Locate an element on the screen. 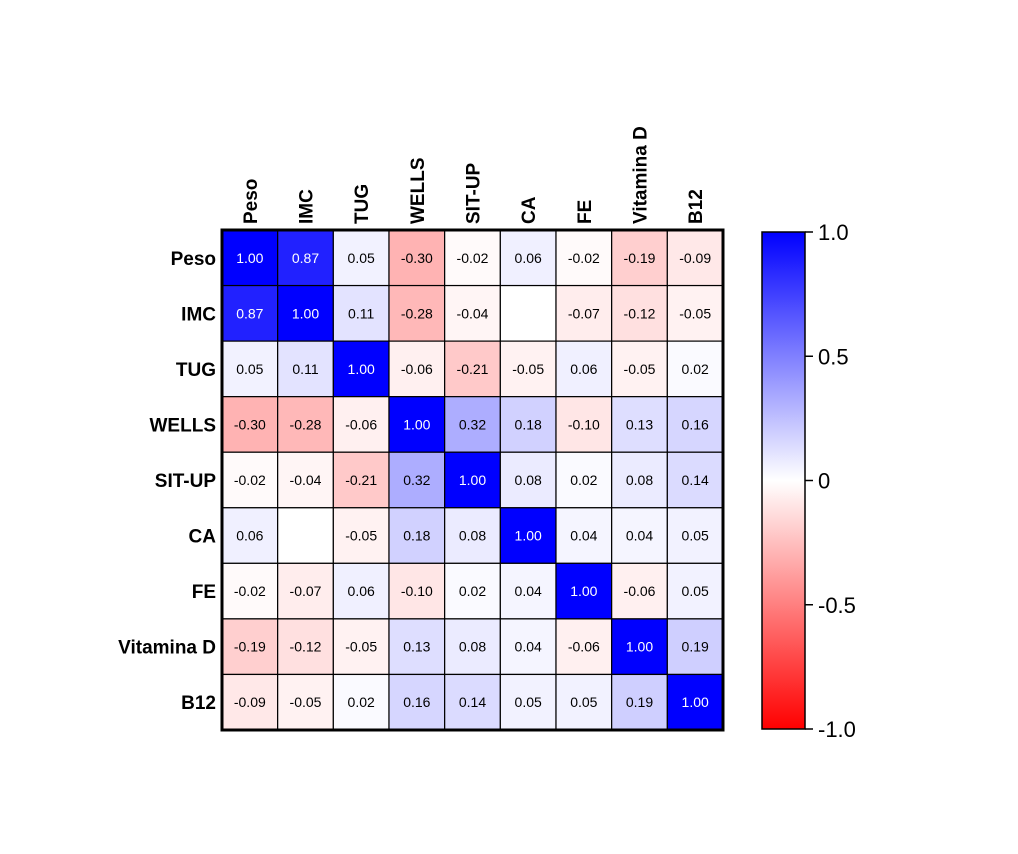  column-label: FE is located at coordinates (585, 212).